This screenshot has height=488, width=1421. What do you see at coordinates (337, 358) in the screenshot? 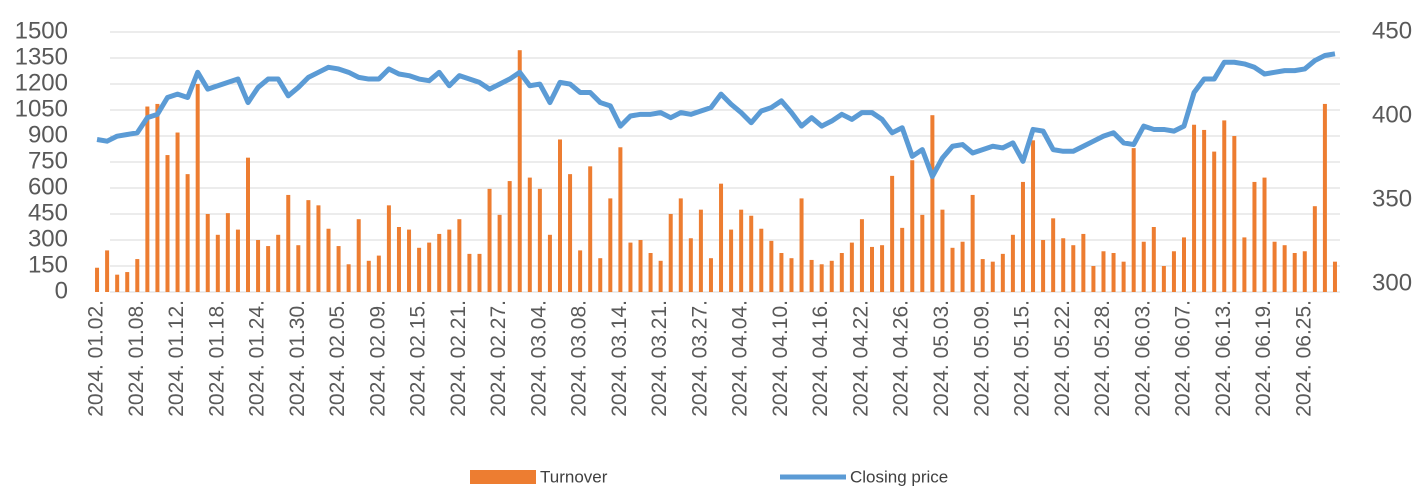
I see `x-tick-label: 2024. 02.05.` at bounding box center [337, 358].